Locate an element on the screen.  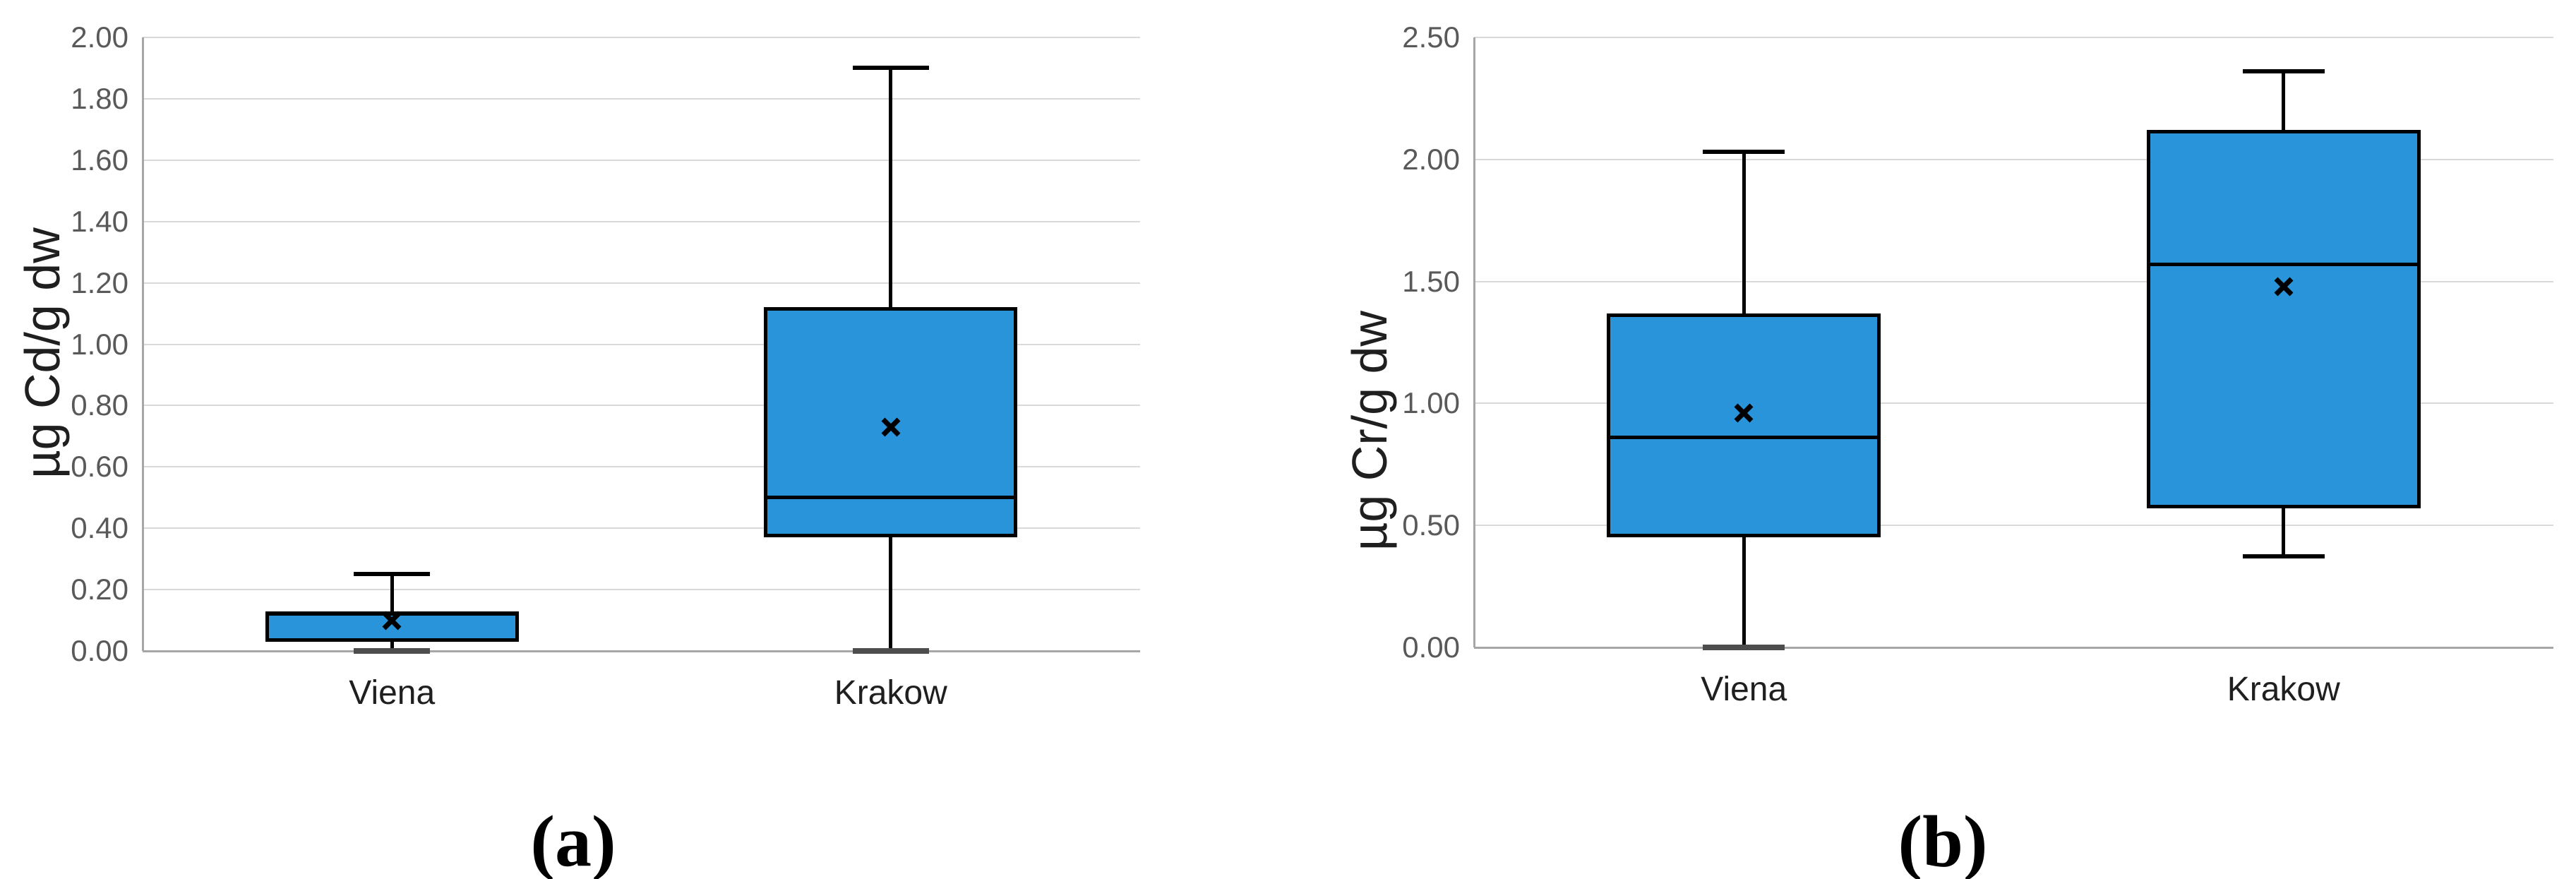
caption-b: (b) is located at coordinates (1943, 840).